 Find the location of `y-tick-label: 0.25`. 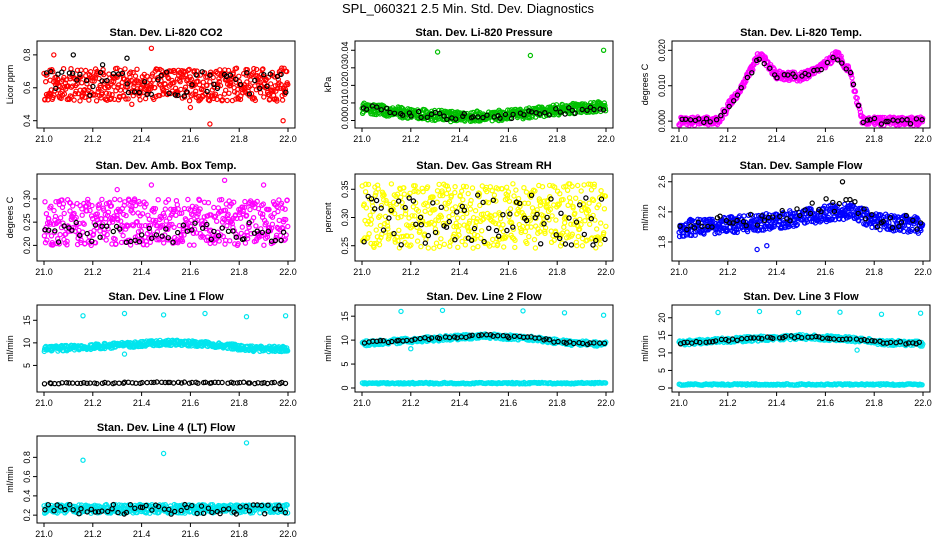

y-tick-label: 0.25 is located at coordinates (345, 246).